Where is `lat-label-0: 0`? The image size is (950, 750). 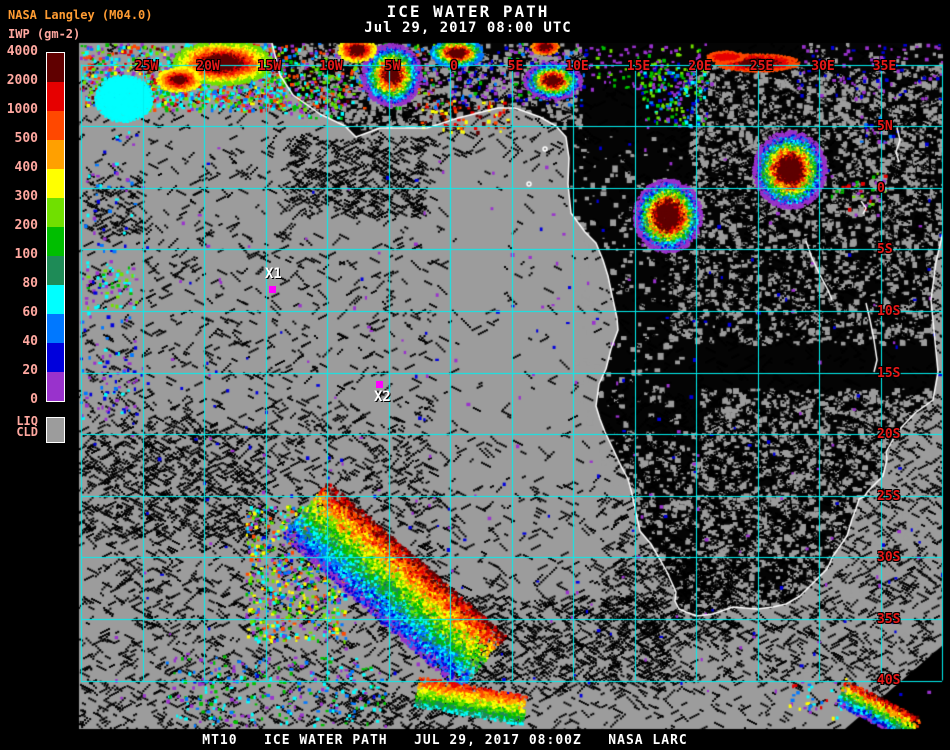
lat-label-0: 0 is located at coordinates (881, 188).